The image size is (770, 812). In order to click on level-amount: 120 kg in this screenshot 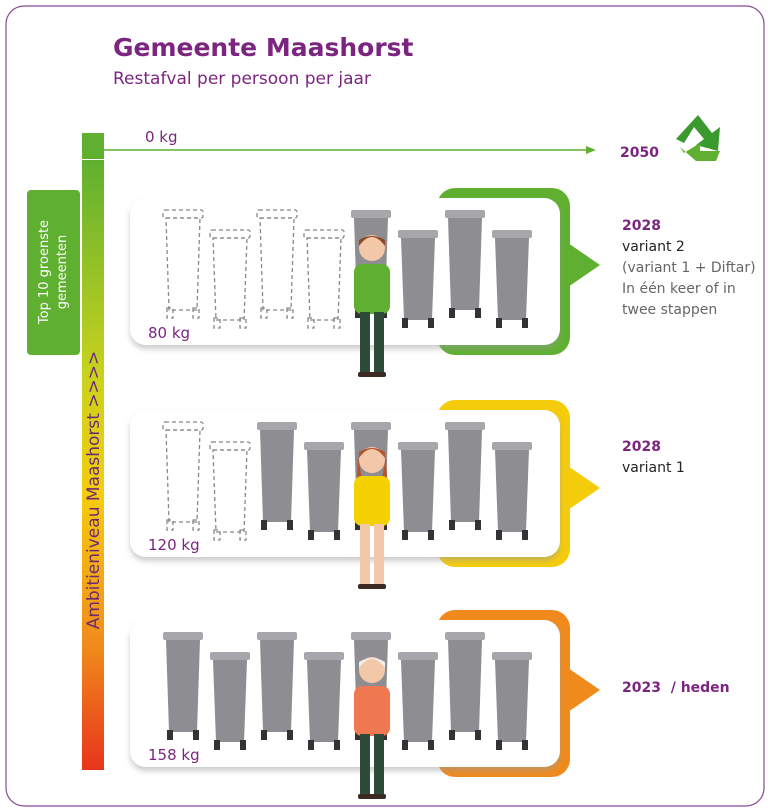, I will do `click(174, 545)`.